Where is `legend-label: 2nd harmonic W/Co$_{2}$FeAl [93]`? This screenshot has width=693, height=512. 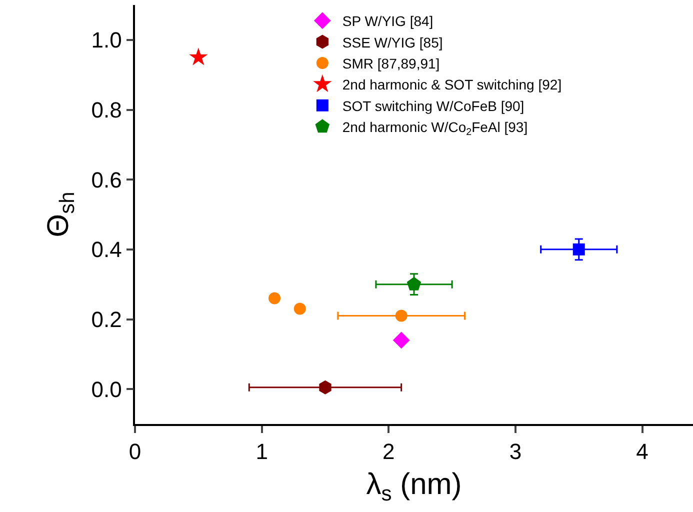 legend-label: 2nd harmonic W/Co$_{2}$FeAl [93] is located at coordinates (435, 128).